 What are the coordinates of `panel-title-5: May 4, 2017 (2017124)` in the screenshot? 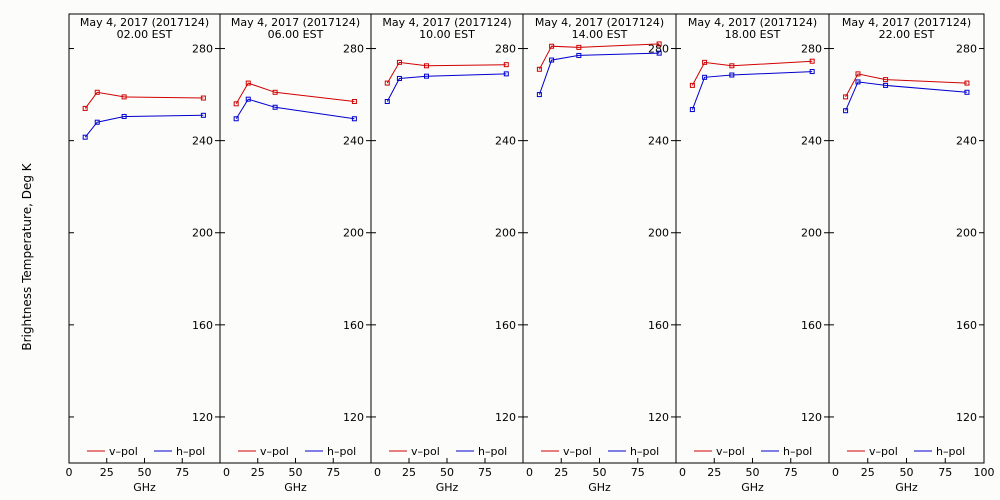 It's located at (906, 22).